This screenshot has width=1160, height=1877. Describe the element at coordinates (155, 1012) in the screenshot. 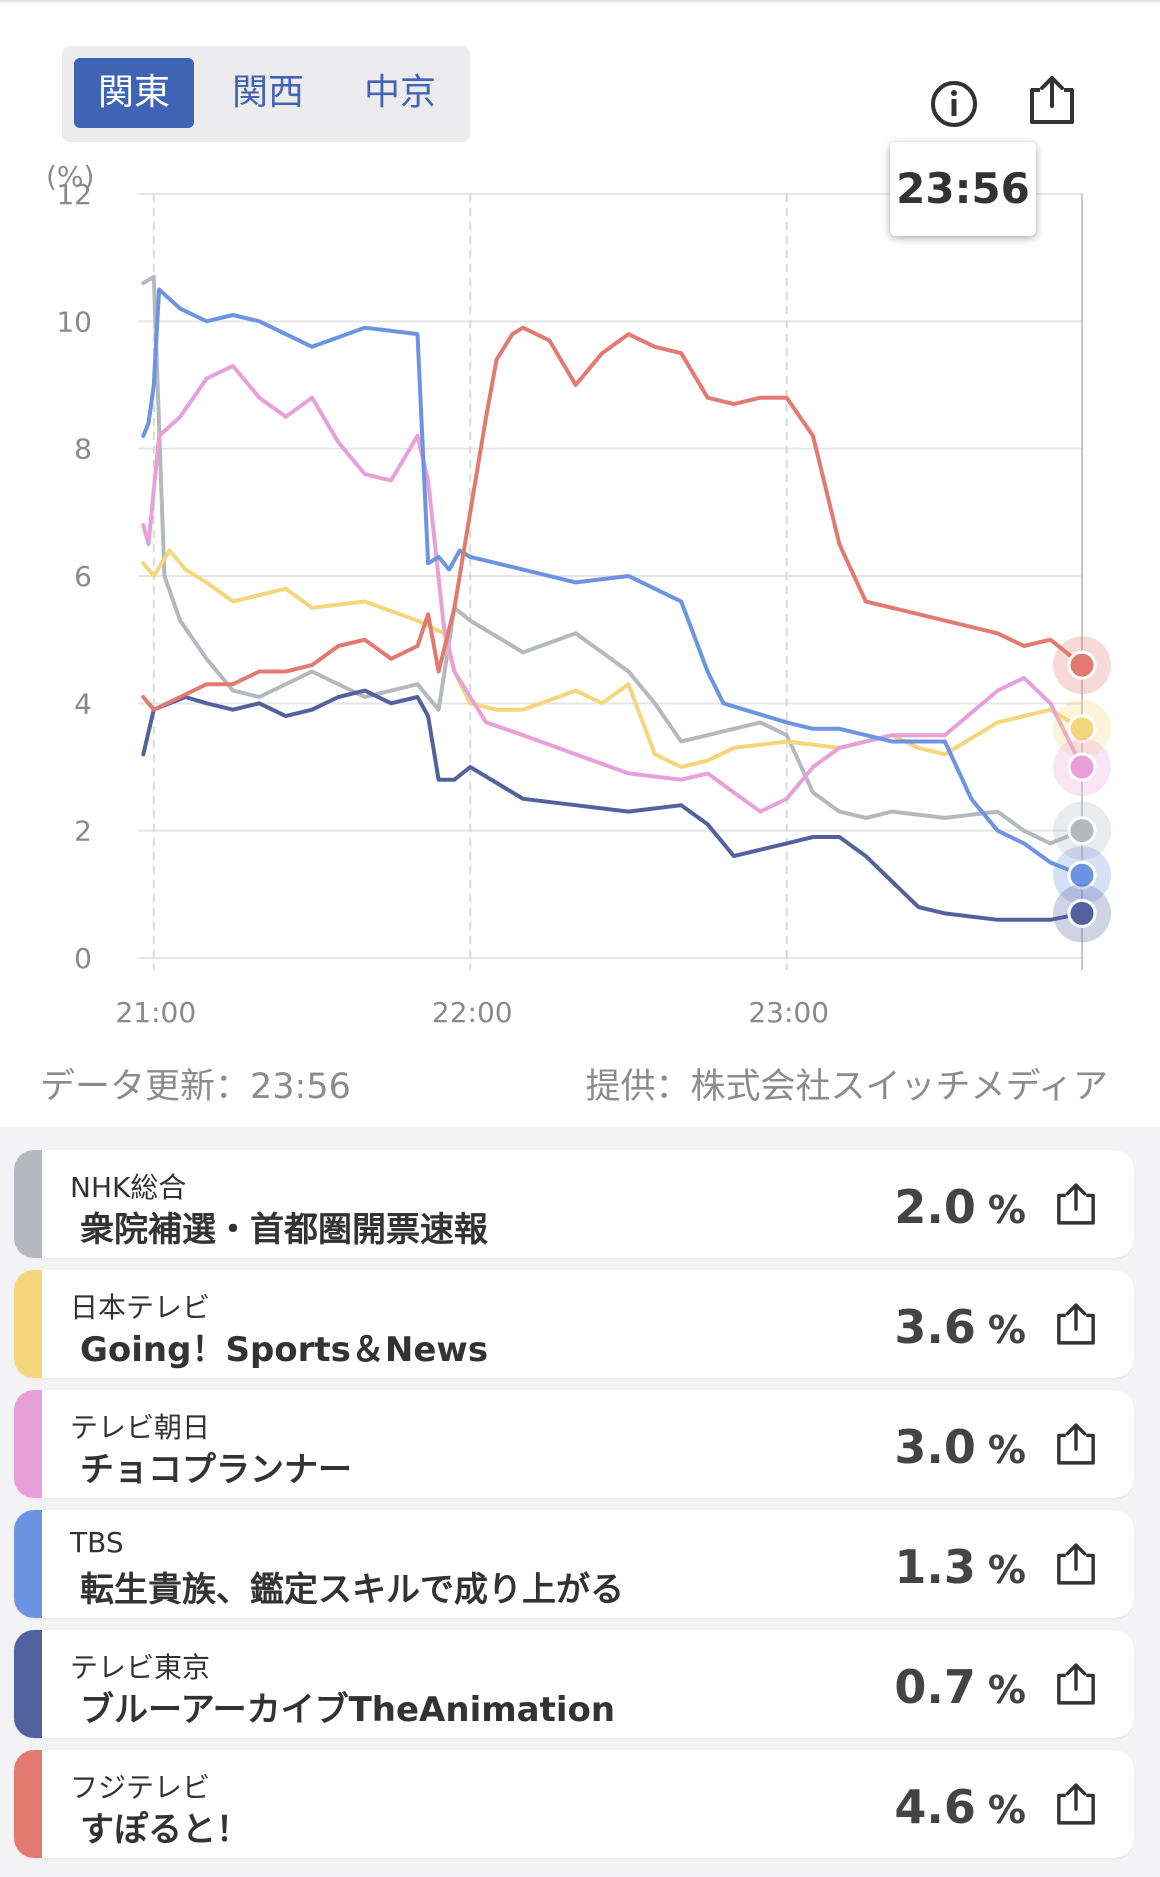

I see `x-tick-label: 21:00` at that location.